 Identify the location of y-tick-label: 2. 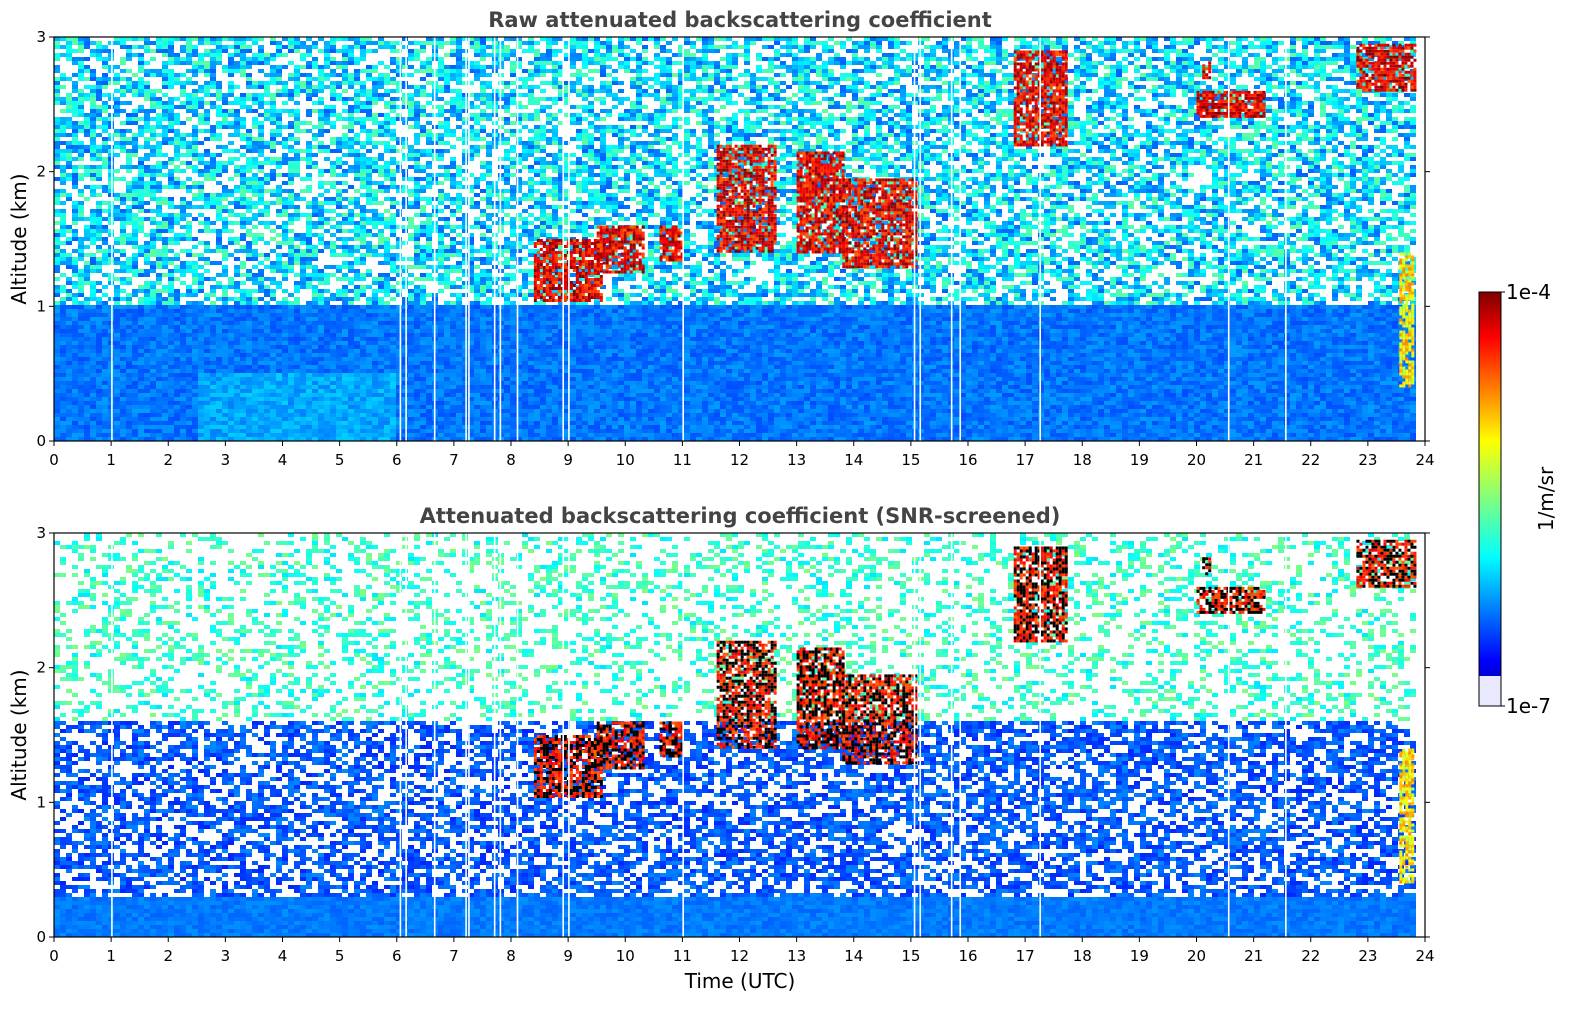
(41, 668).